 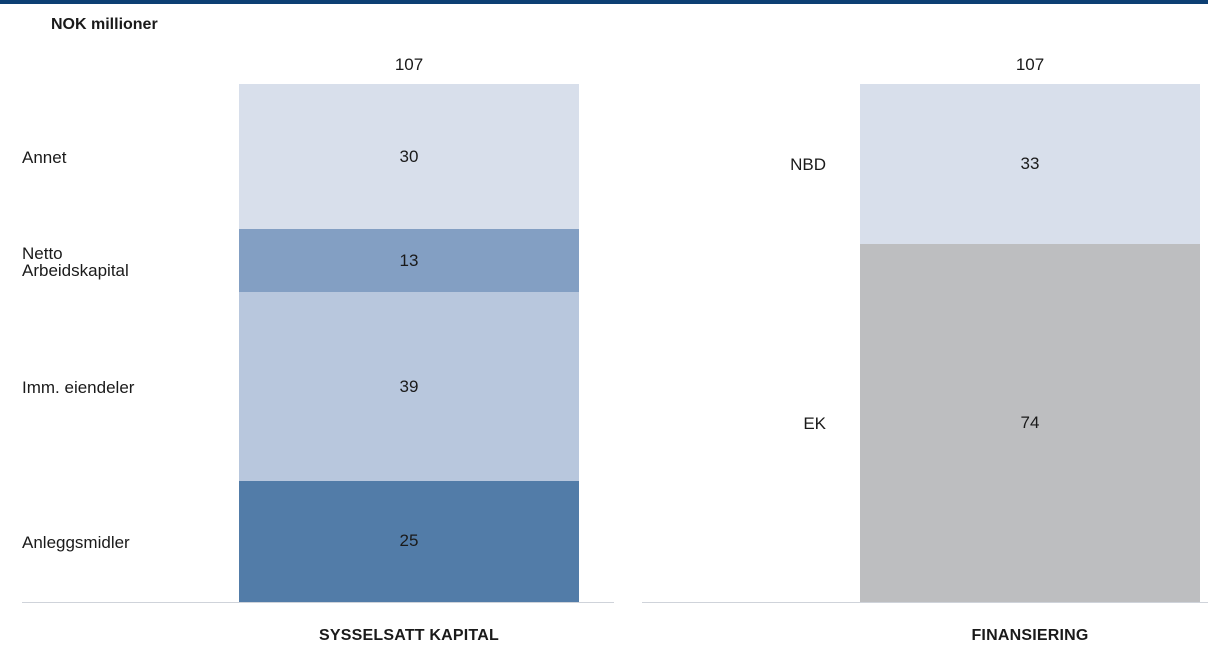 What do you see at coordinates (604, 2) in the screenshot?
I see `top-rule` at bounding box center [604, 2].